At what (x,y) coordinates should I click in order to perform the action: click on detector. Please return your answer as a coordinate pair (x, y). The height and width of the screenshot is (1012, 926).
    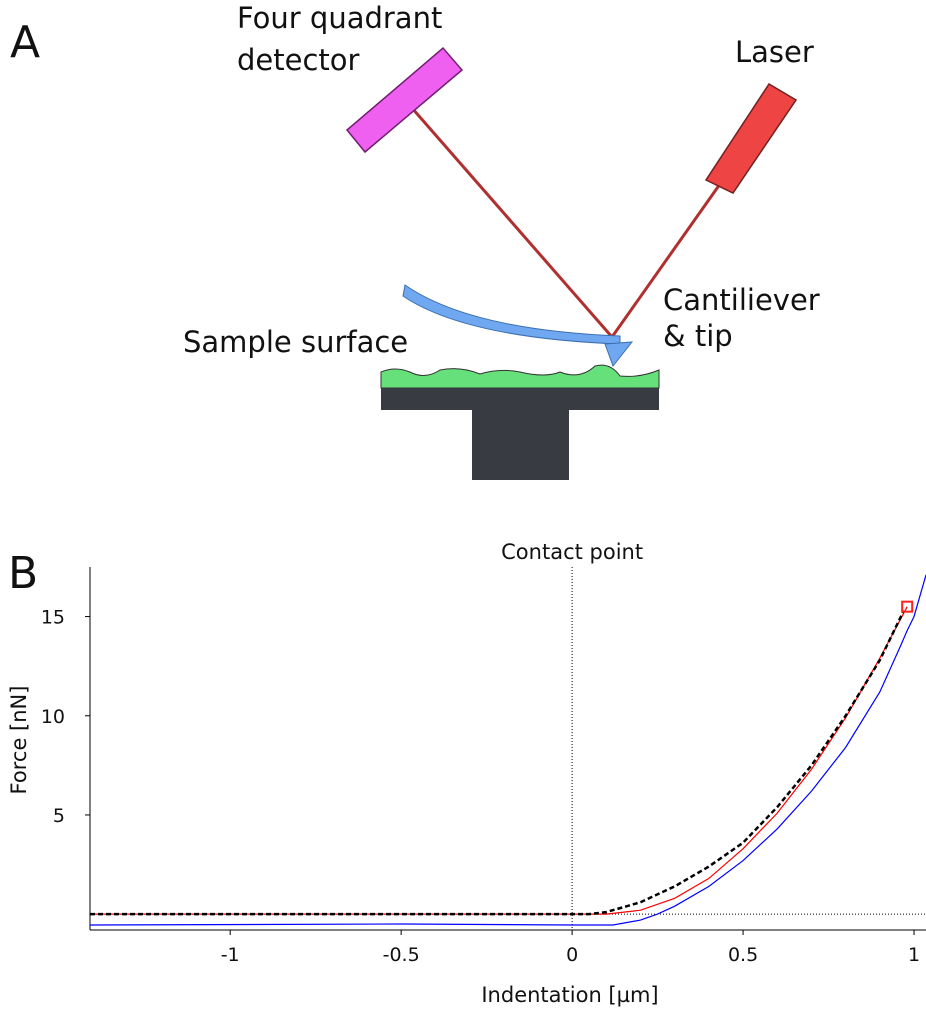
    Looking at the image, I should click on (404, 100).